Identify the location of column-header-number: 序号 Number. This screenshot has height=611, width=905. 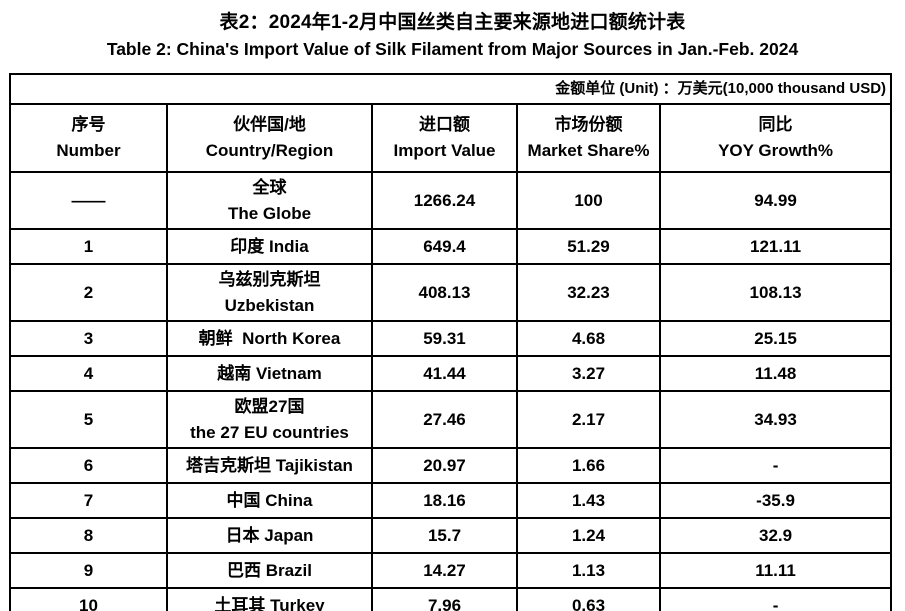
(88, 138).